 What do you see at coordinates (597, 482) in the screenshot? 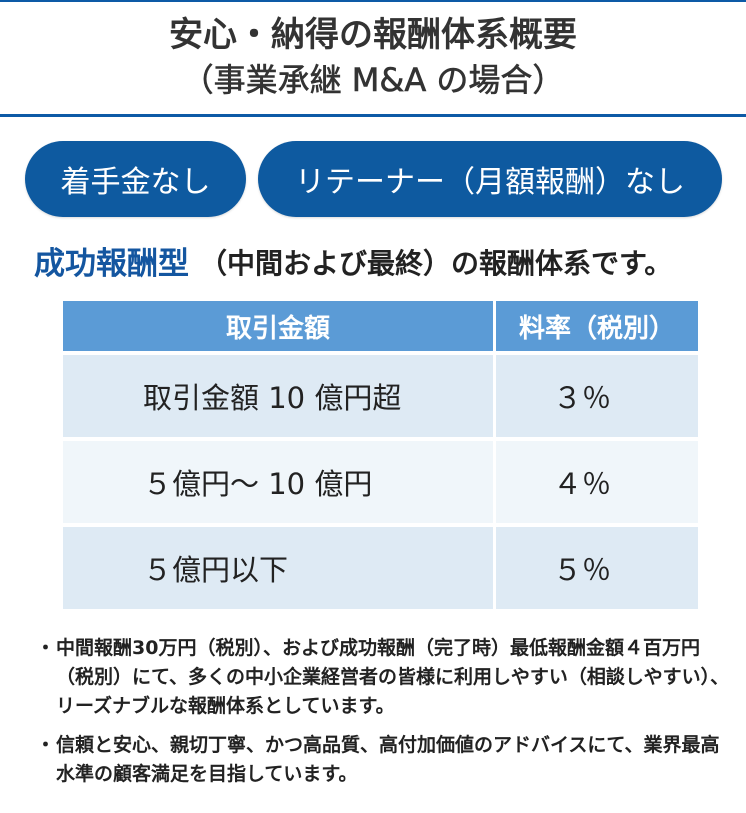
I see `rate-cell: ４％` at bounding box center [597, 482].